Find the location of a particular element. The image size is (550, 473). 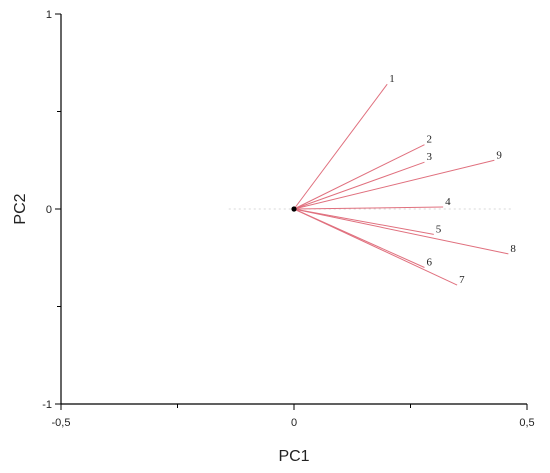

vector-label-2: 2 is located at coordinates (429, 140).